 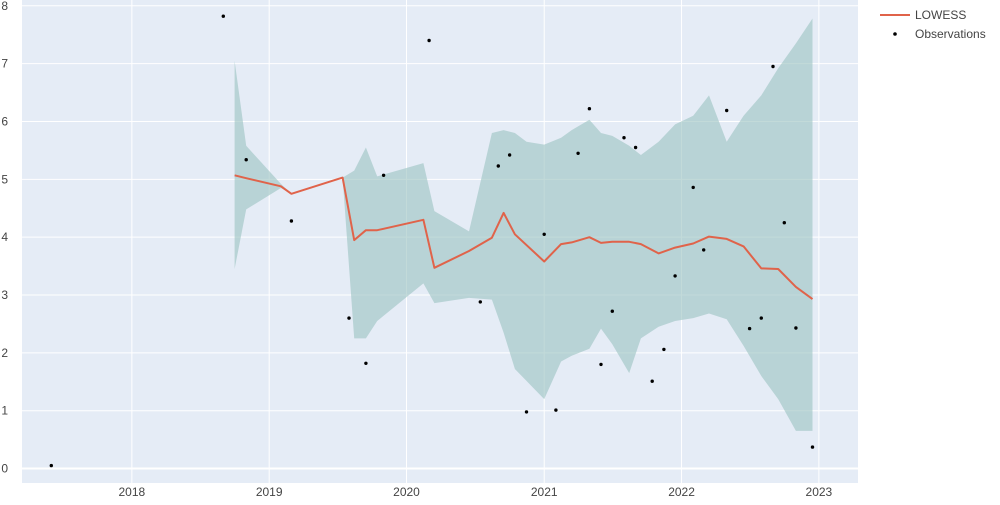 What do you see at coordinates (933, 24) in the screenshot?
I see `legend: LOWESS Observations` at bounding box center [933, 24].